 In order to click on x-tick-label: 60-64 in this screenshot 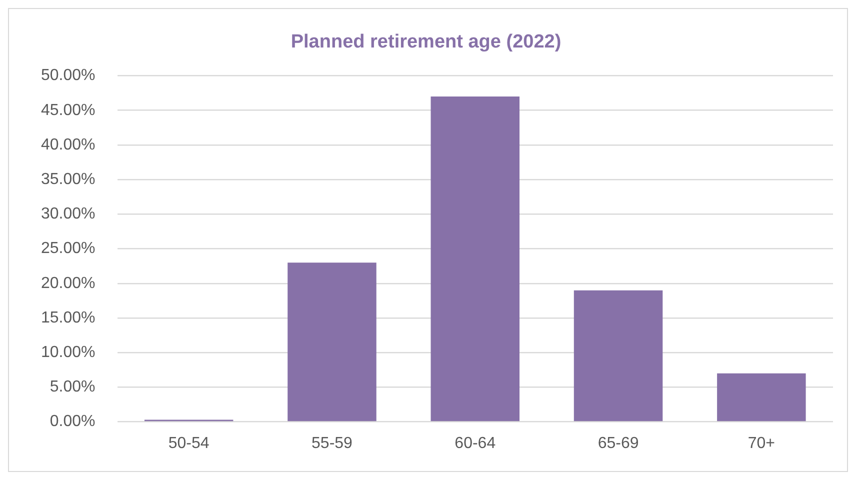, I will do `click(475, 443)`.